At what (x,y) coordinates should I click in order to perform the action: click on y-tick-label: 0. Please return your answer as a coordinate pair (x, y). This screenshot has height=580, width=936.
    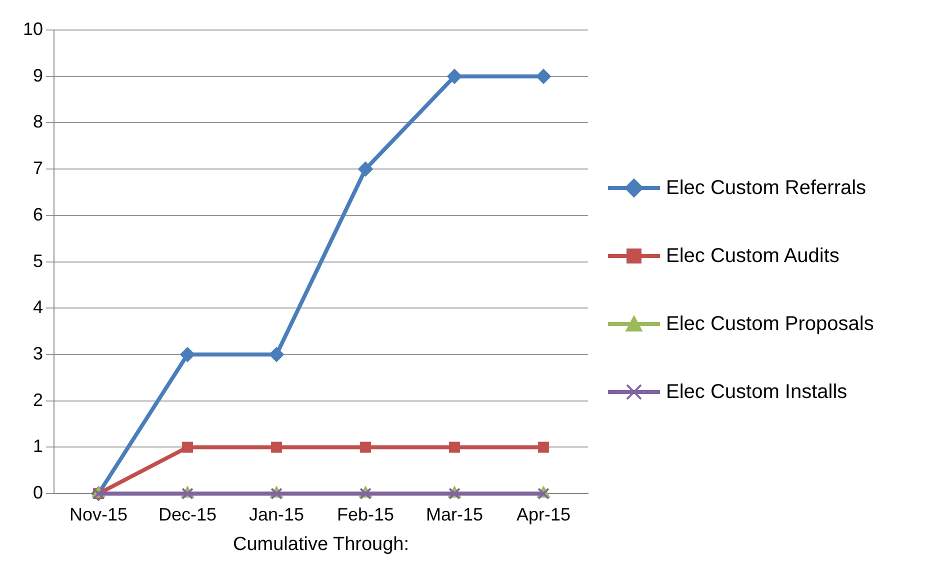
    Looking at the image, I should click on (38, 492).